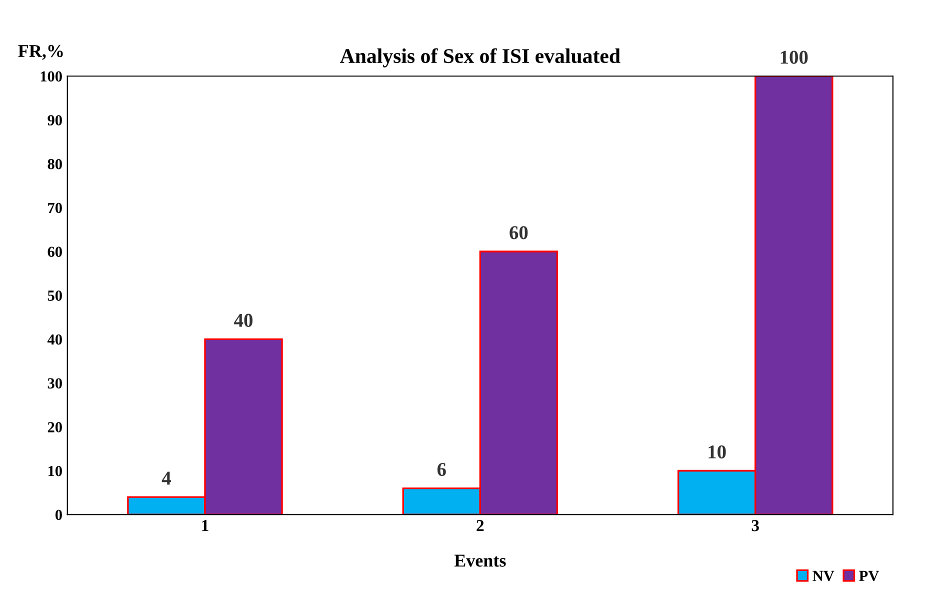 This screenshot has width=936, height=609. Describe the element at coordinates (823, 576) in the screenshot. I see `legend-label: NV` at that location.